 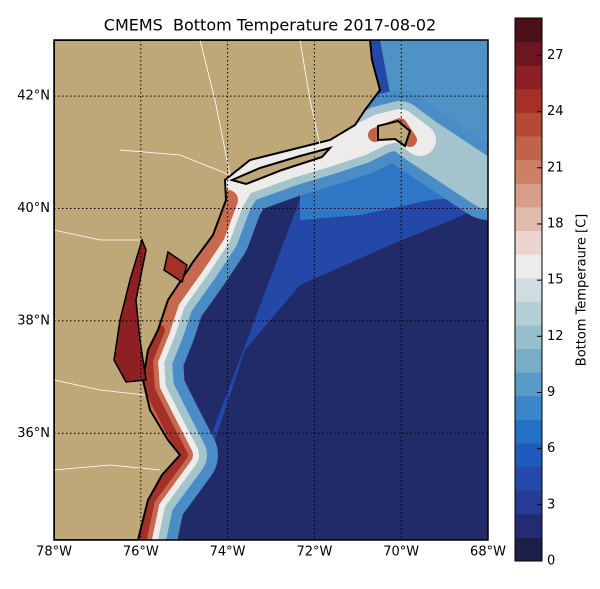 What do you see at coordinates (33, 320) in the screenshot?
I see `y-tick-label: 38°N` at bounding box center [33, 320].